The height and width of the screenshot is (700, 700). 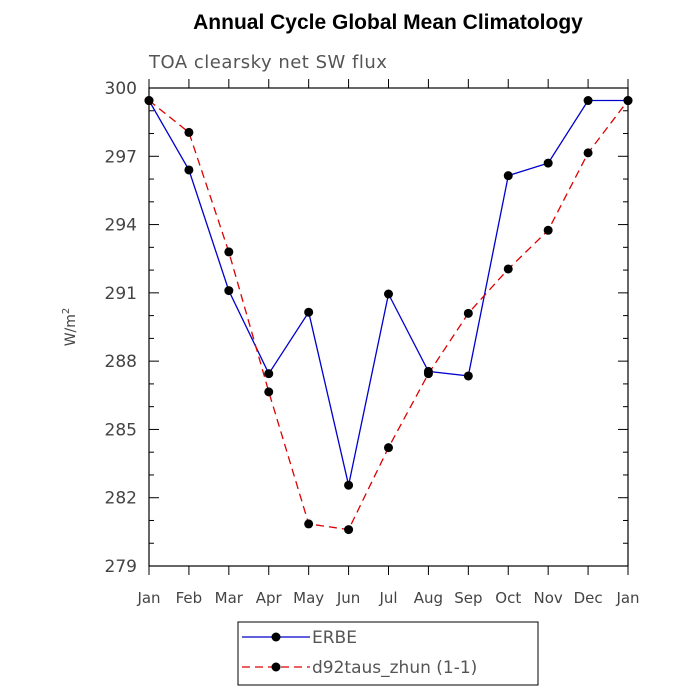 I want to click on y-tick-label: 282, so click(x=121, y=499).